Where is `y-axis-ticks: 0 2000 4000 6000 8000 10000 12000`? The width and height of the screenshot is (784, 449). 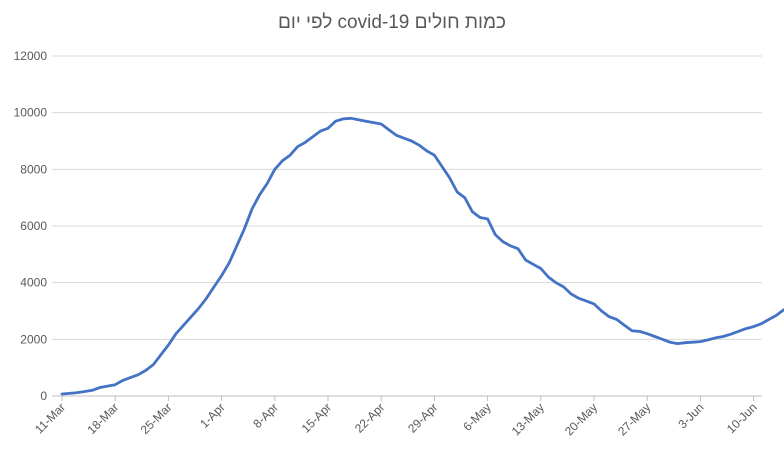 y-axis-ticks: 0 2000 4000 6000 8000 10000 12000 is located at coordinates (31, 226).